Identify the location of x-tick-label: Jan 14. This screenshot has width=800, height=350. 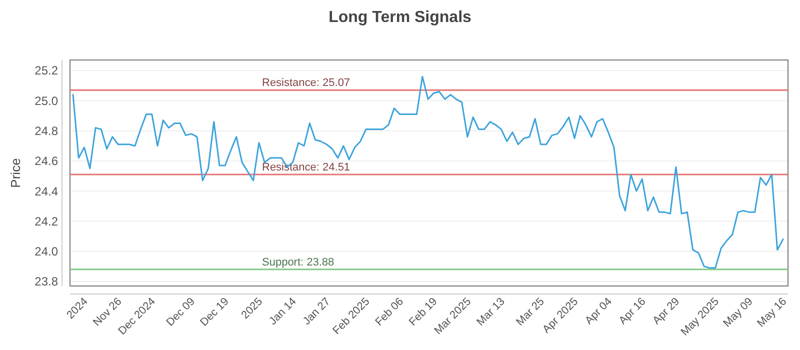
(283, 312).